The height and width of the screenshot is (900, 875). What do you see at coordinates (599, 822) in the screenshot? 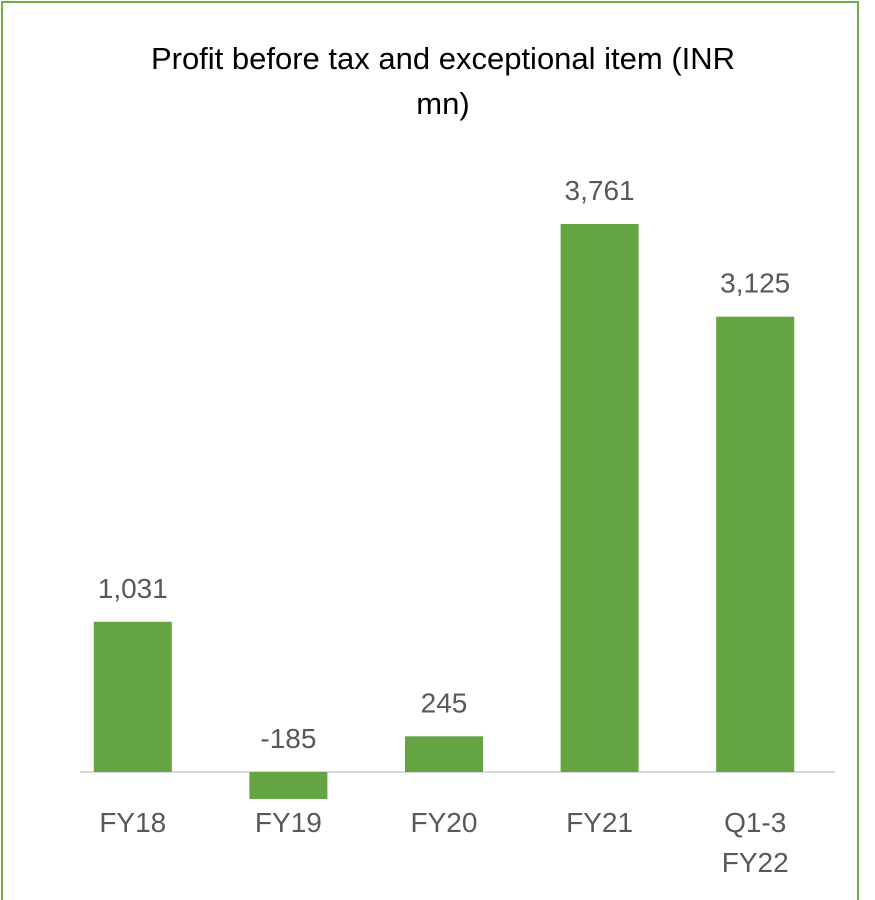
I see `x-tick-label: FY21` at bounding box center [599, 822].